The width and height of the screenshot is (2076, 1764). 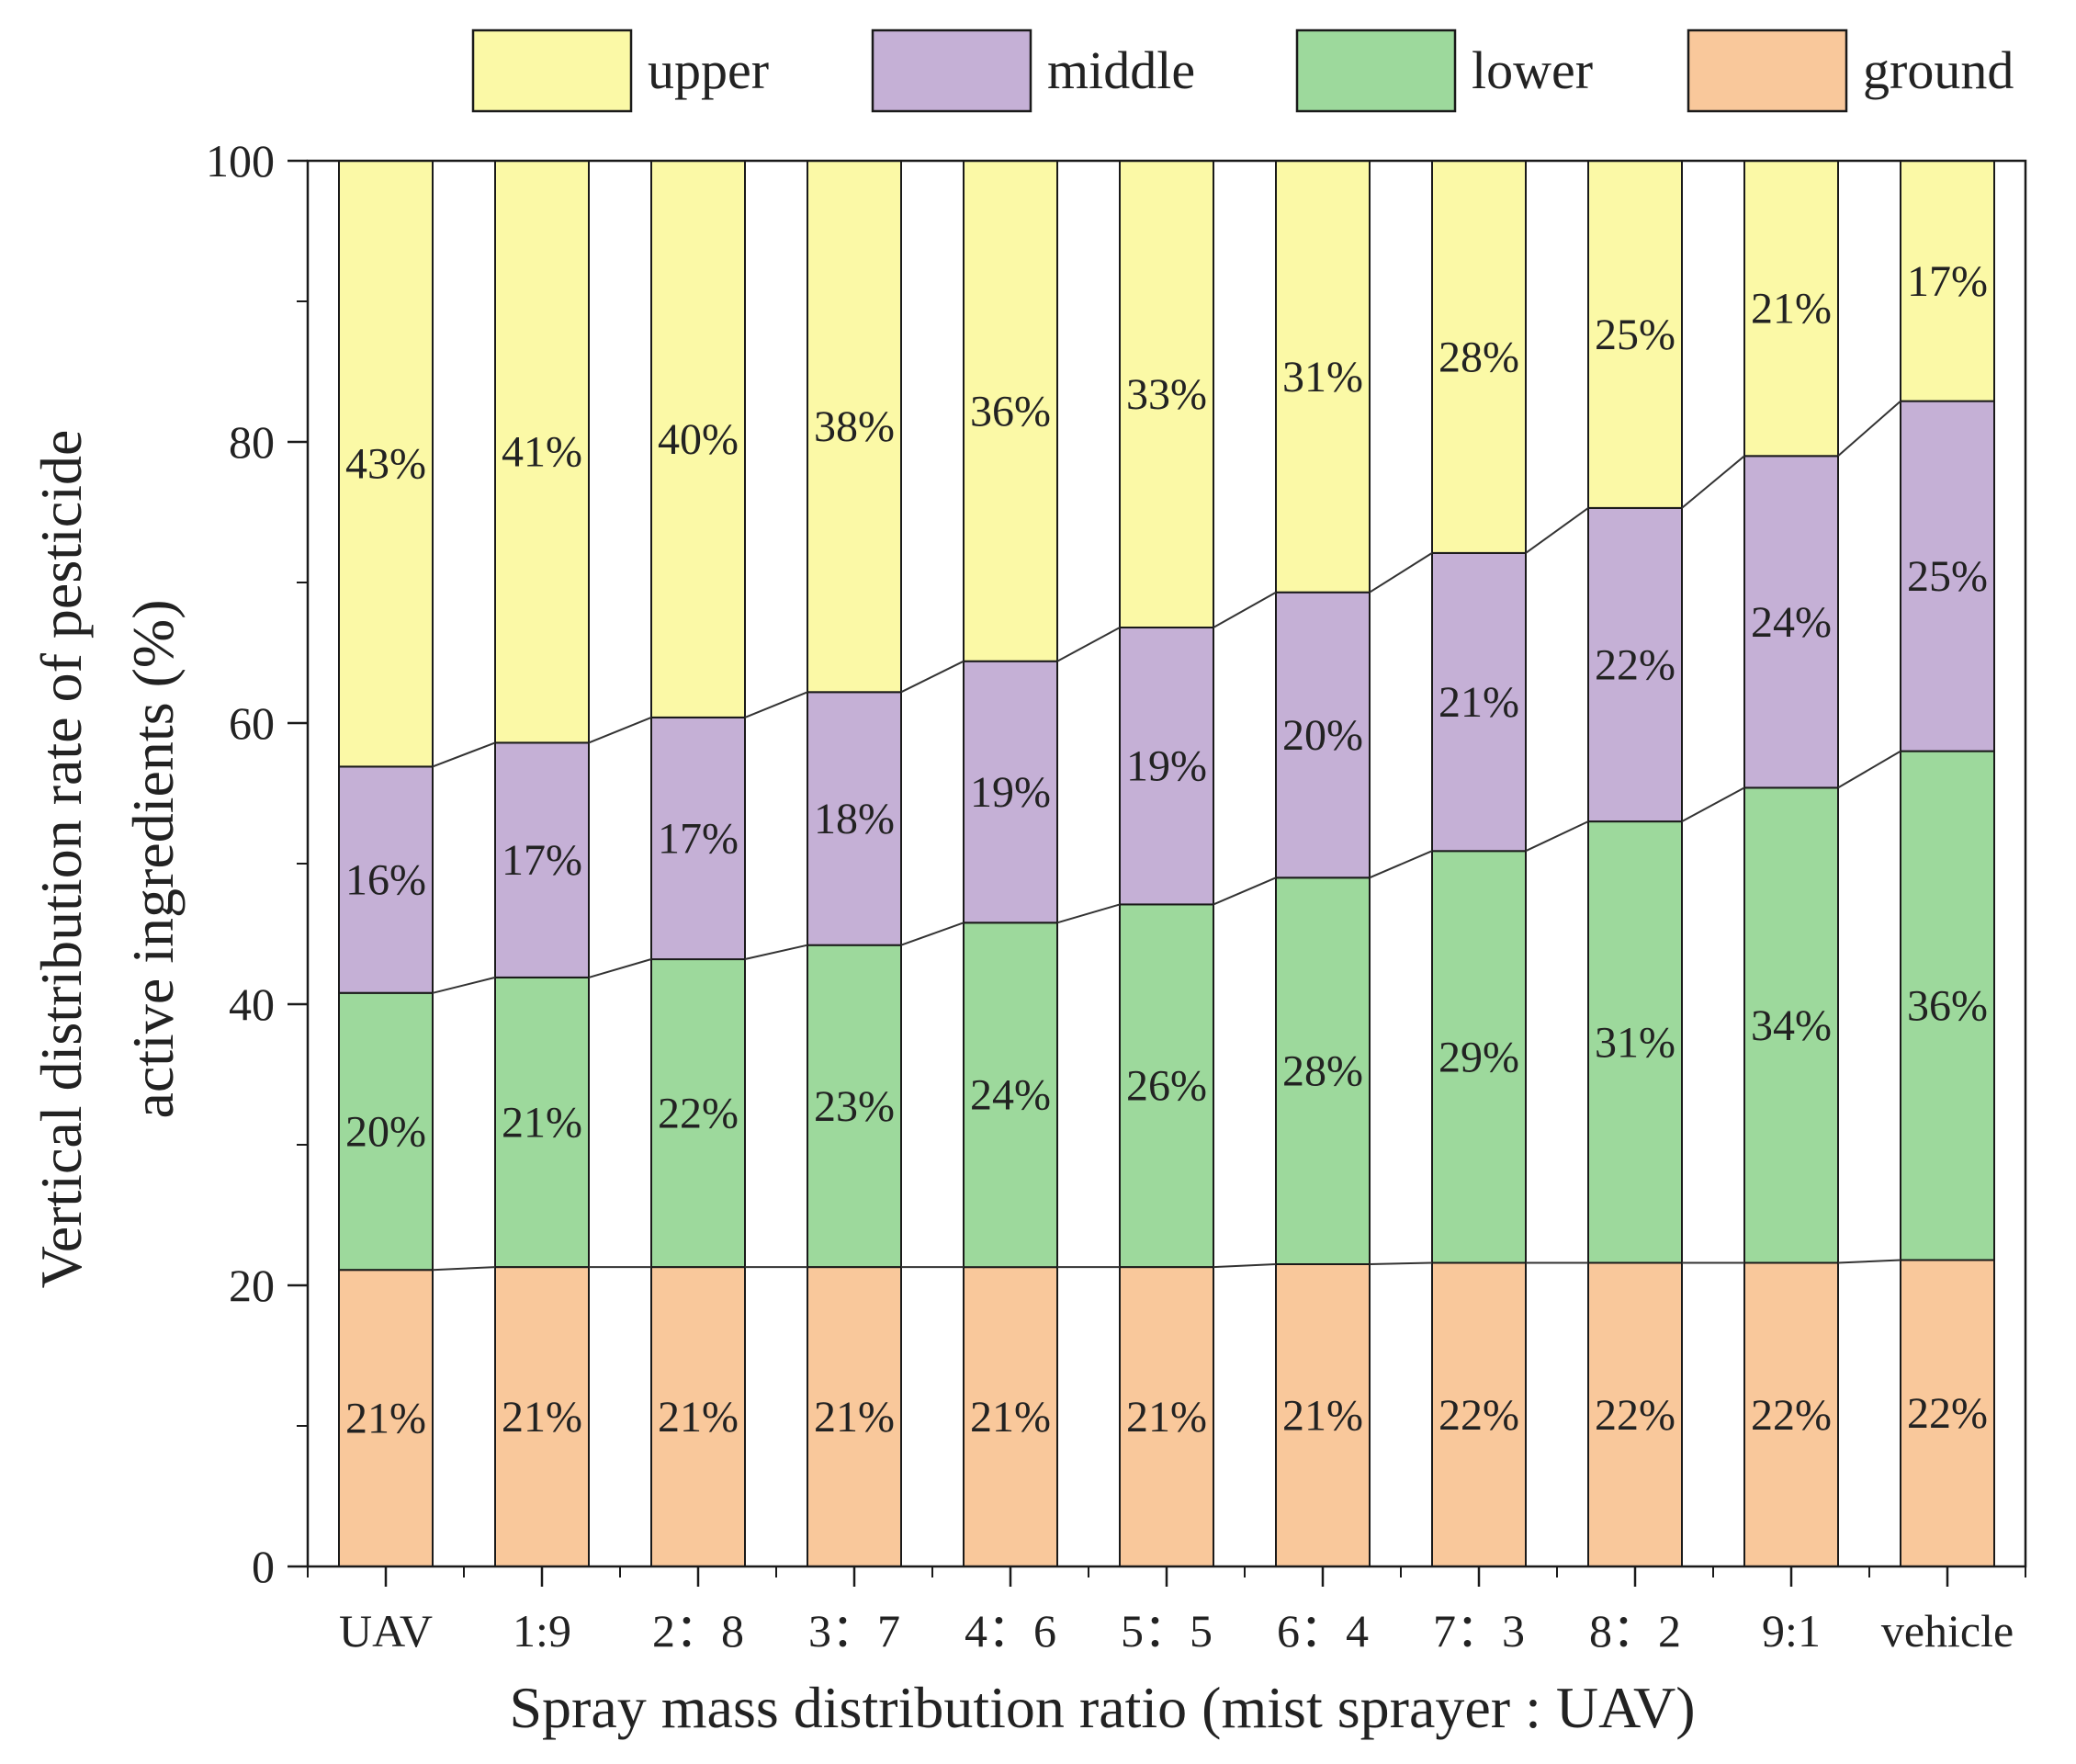 What do you see at coordinates (252, 723) in the screenshot?
I see `y-tick-label-60: 60` at bounding box center [252, 723].